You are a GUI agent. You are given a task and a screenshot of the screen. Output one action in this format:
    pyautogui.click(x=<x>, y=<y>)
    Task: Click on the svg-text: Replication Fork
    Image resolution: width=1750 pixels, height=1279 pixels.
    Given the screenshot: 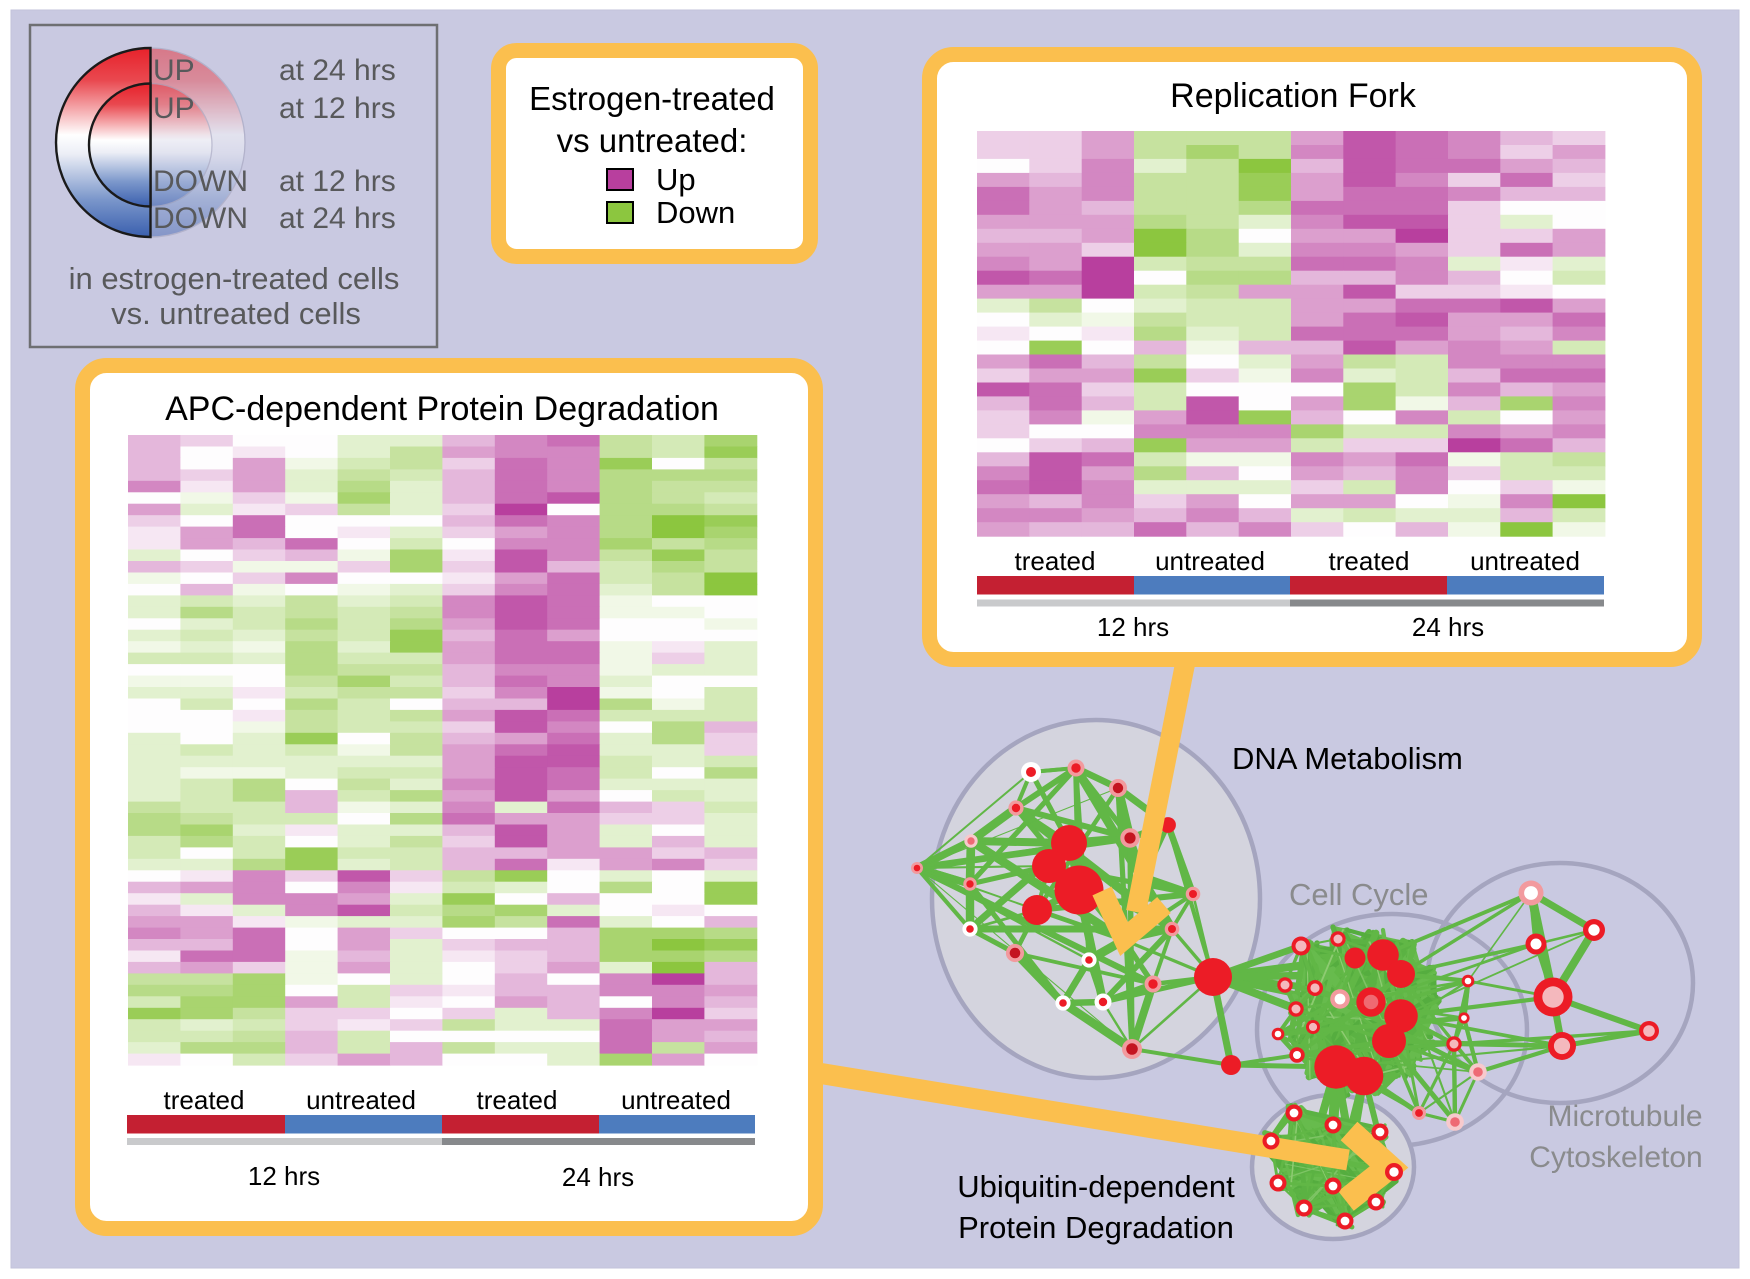 What is the action you would take?
    pyautogui.click(x=1293, y=96)
    